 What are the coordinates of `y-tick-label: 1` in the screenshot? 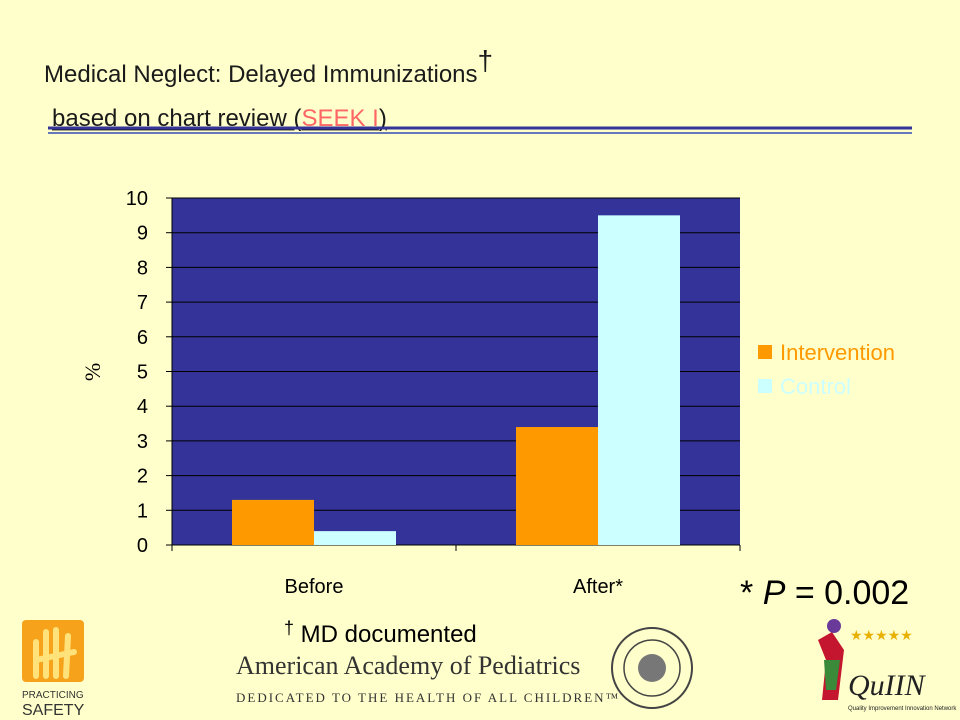 It's located at (142, 511).